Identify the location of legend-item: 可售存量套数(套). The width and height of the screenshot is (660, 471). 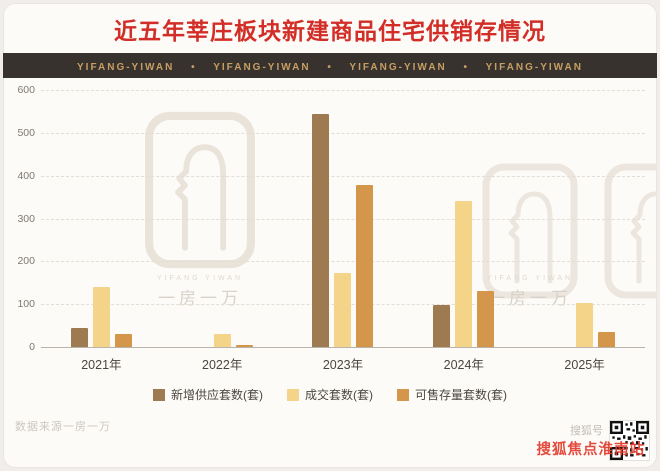
(452, 394).